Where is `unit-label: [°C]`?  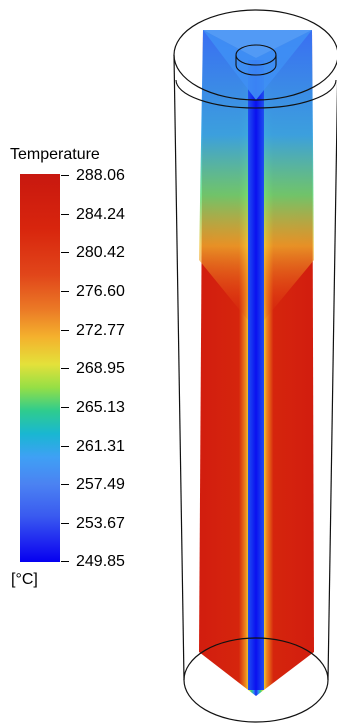
unit-label: [°C] is located at coordinates (24, 579).